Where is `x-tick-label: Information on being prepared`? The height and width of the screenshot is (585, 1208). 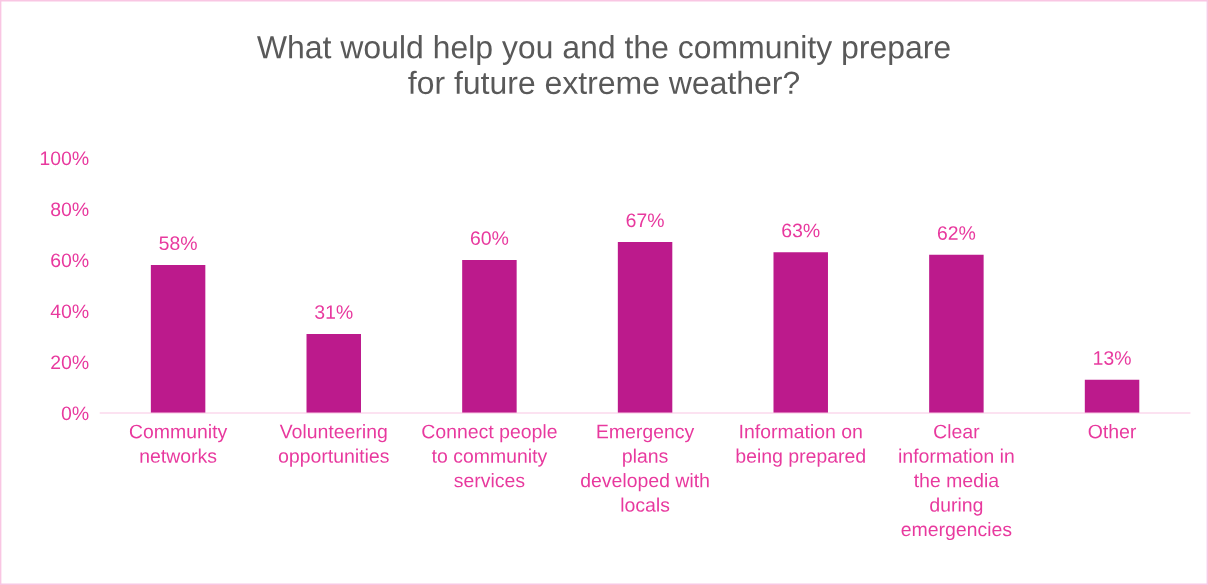
x-tick-label: Information on being prepared is located at coordinates (800, 445).